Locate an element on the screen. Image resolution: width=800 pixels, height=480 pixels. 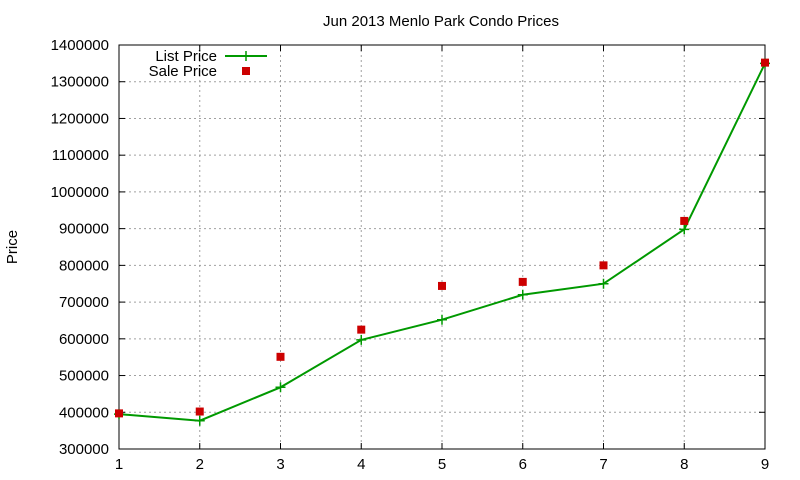
x-tick-label: 7 is located at coordinates (603, 464).